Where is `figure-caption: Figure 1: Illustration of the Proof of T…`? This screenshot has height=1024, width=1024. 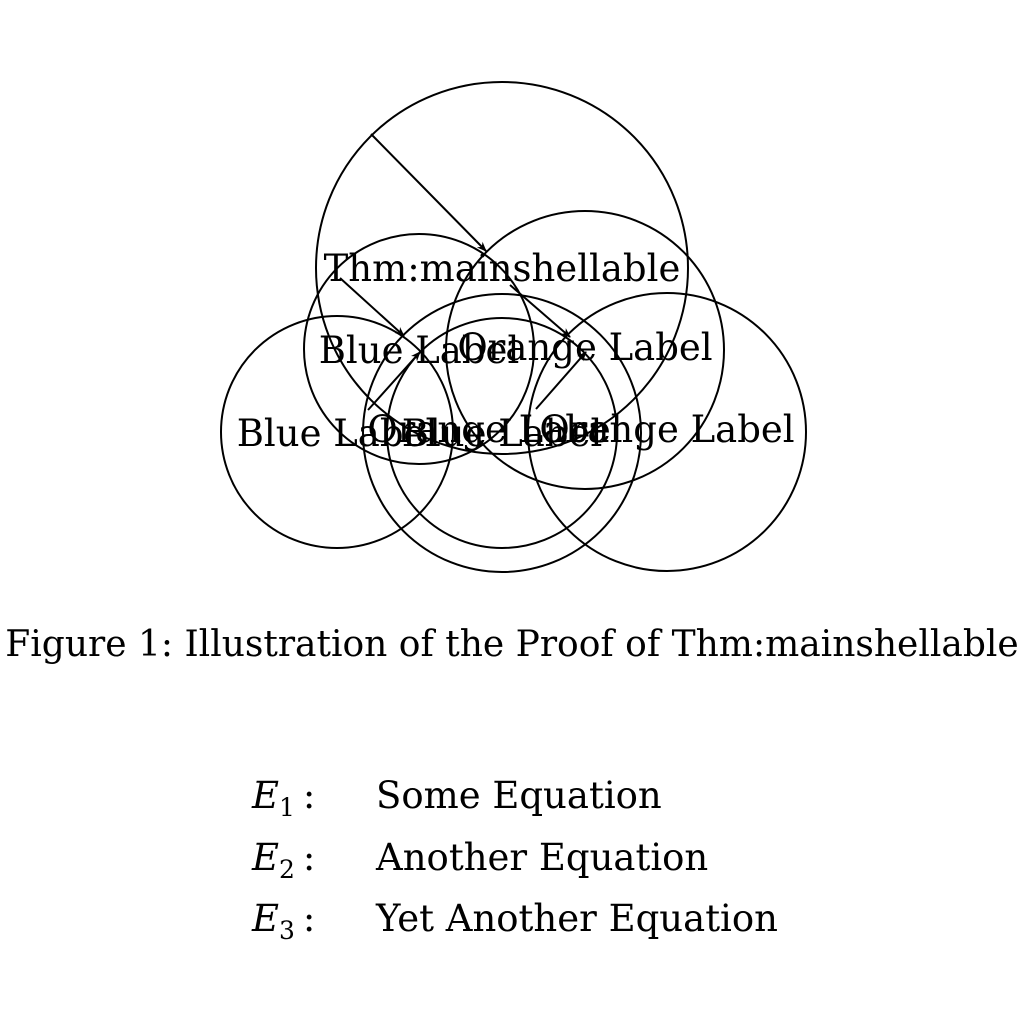
figure-caption: Figure 1: Illustration of the Proof of T… is located at coordinates (512, 644).